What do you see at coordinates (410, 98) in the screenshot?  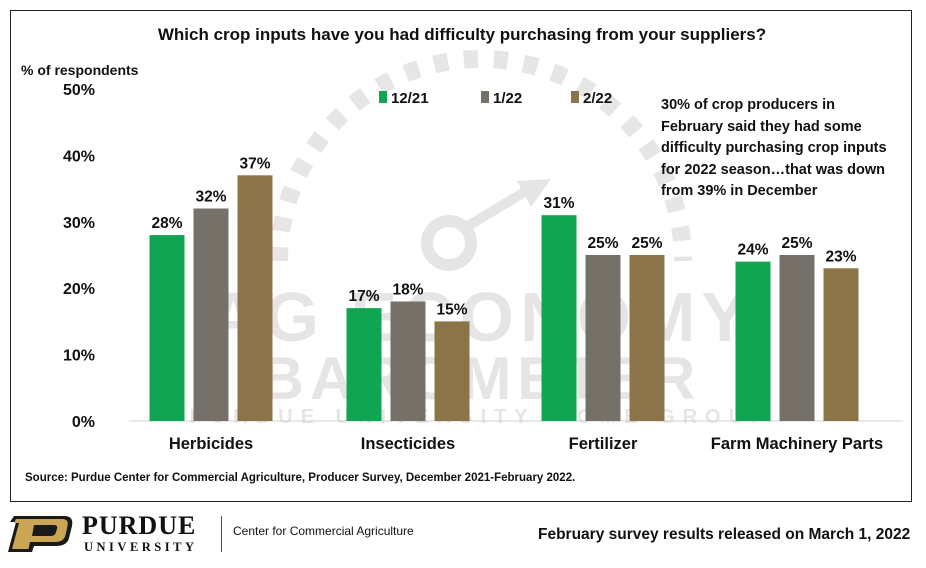 I see `legend-label: 12/21` at bounding box center [410, 98].